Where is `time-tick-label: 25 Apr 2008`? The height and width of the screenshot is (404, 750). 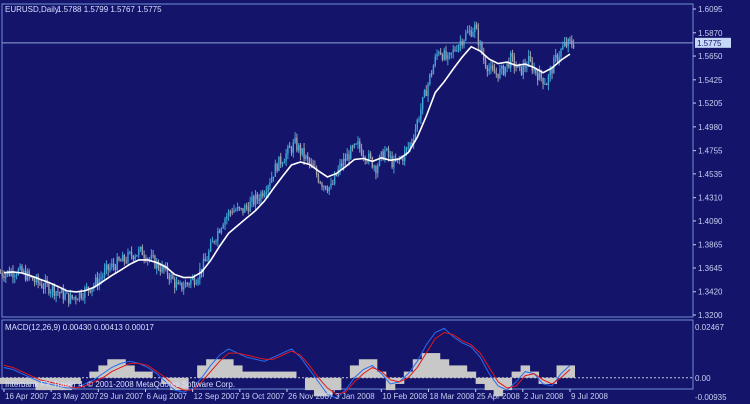
time-tick-label: 25 Apr 2008 is located at coordinates (499, 396).